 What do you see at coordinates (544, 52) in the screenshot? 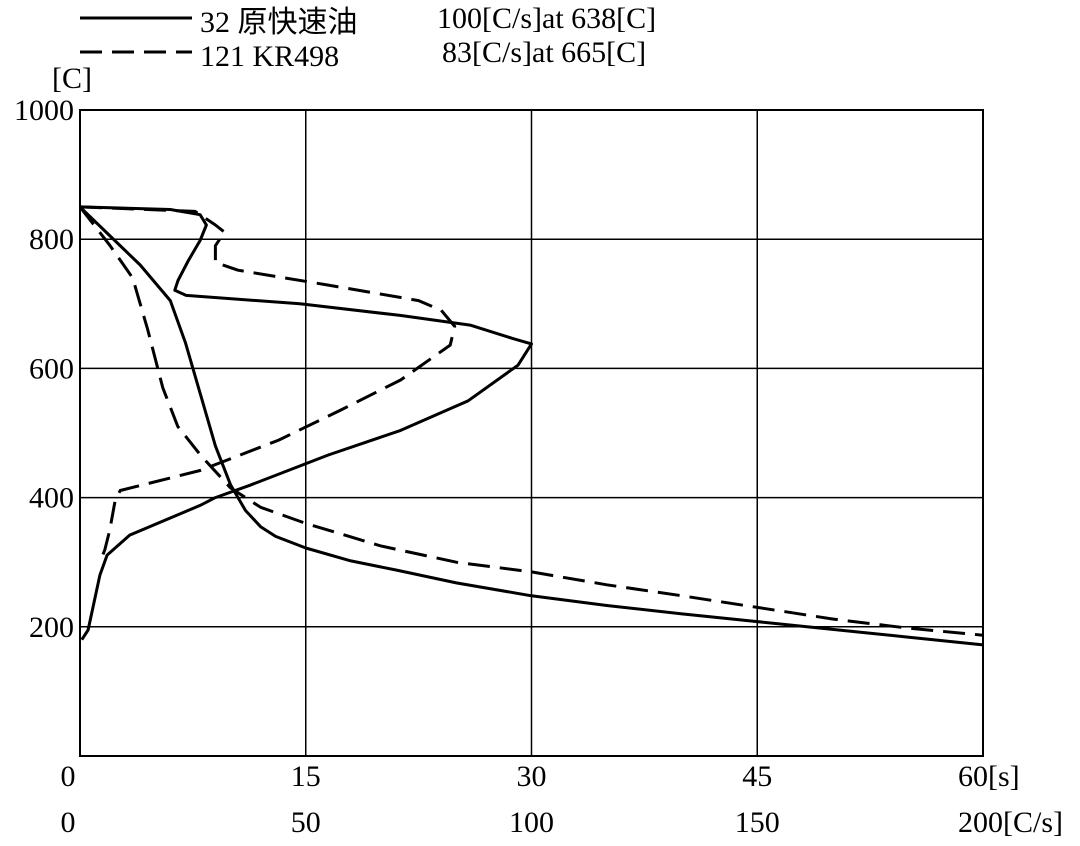
I see `legend-note: 83[C/s]at 665[C]` at bounding box center [544, 52].